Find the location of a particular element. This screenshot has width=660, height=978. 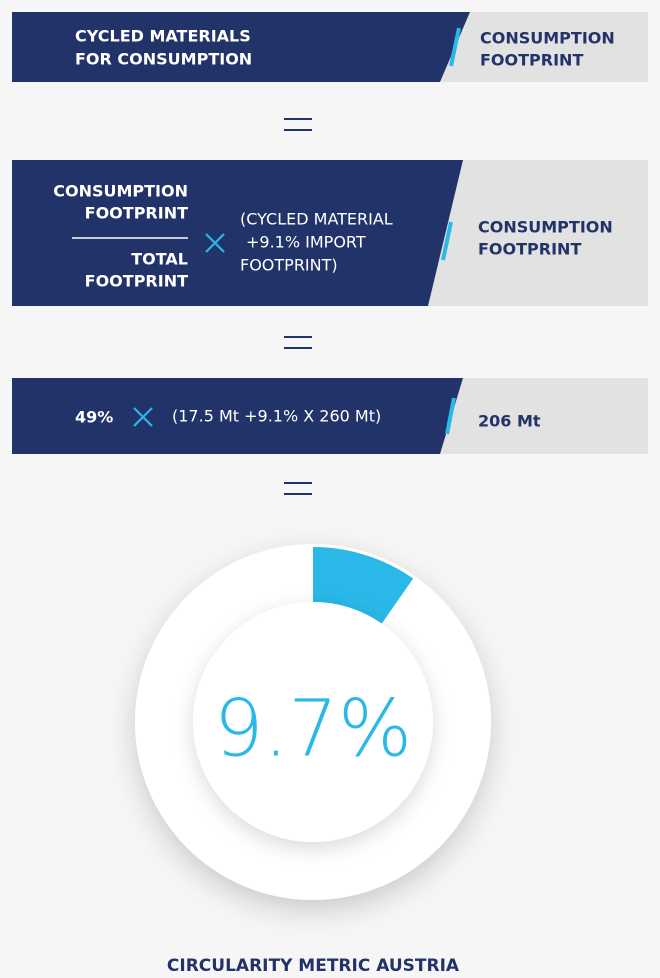

donut-segment is located at coordinates (363, 585).